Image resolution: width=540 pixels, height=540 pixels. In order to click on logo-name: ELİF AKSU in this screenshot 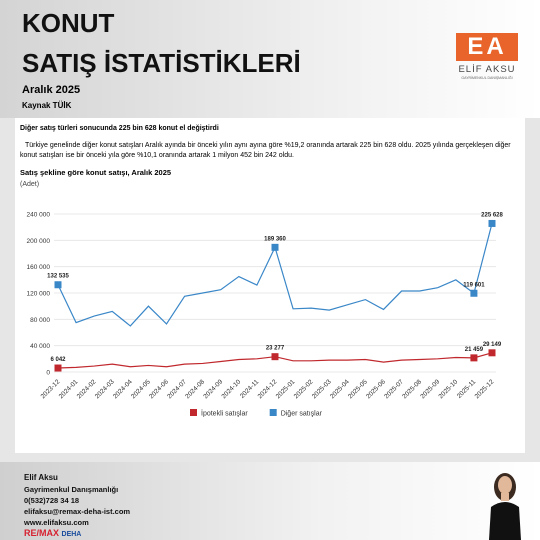, I will do `click(487, 69)`.